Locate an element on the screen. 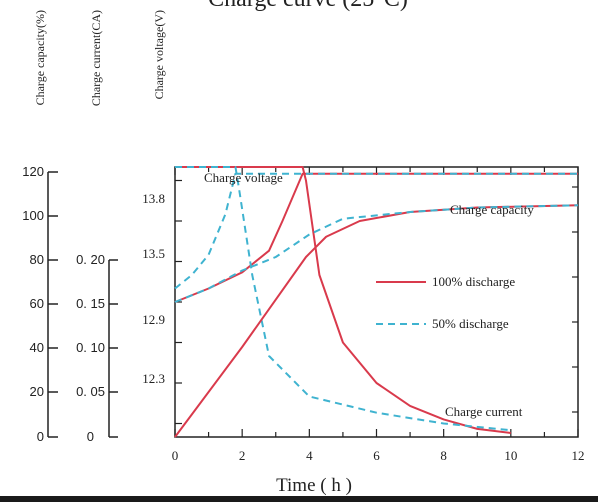 The height and width of the screenshot is (502, 598). x-tick-label: 2 is located at coordinates (242, 455).